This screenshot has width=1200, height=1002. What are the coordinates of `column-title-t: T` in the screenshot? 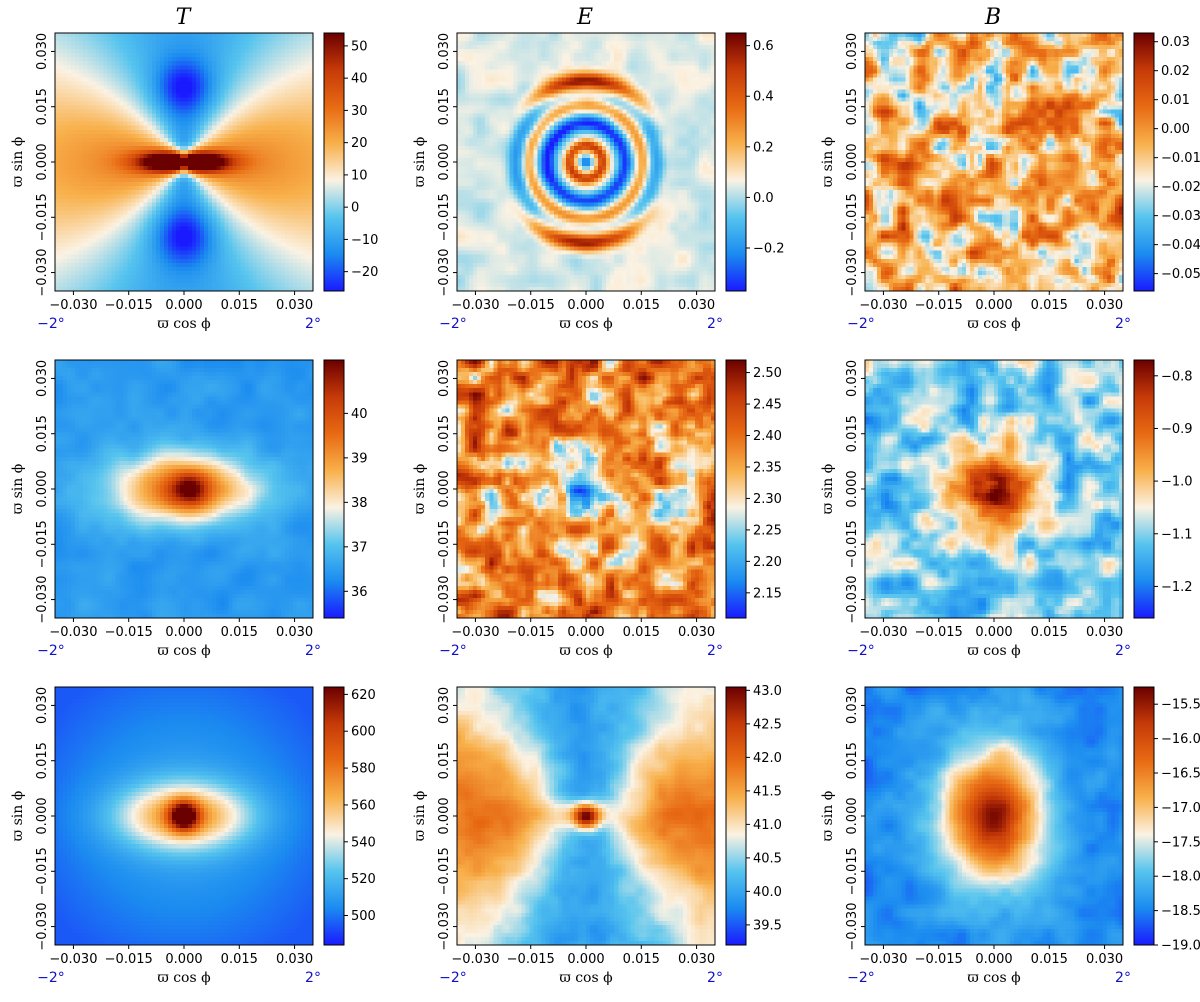 It's located at (184, 17).